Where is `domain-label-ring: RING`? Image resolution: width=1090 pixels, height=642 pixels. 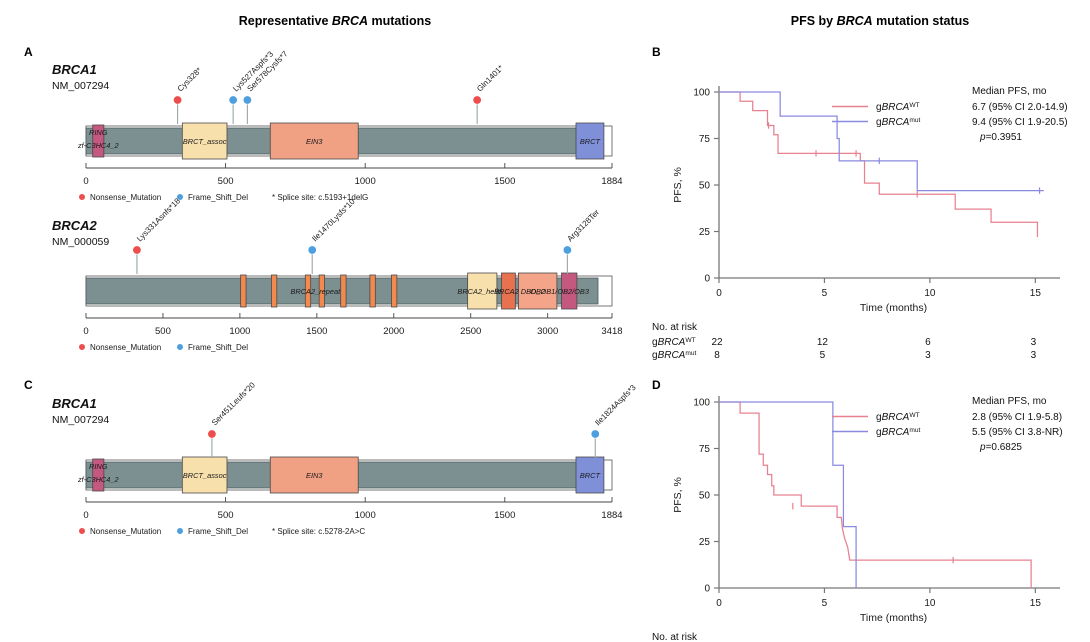
domain-label-ring: RING is located at coordinates (98, 466).